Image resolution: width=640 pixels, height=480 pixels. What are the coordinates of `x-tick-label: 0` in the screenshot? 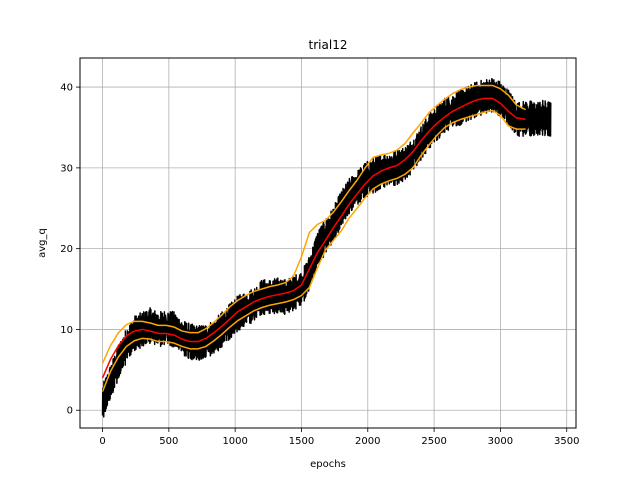 It's located at (102, 441).